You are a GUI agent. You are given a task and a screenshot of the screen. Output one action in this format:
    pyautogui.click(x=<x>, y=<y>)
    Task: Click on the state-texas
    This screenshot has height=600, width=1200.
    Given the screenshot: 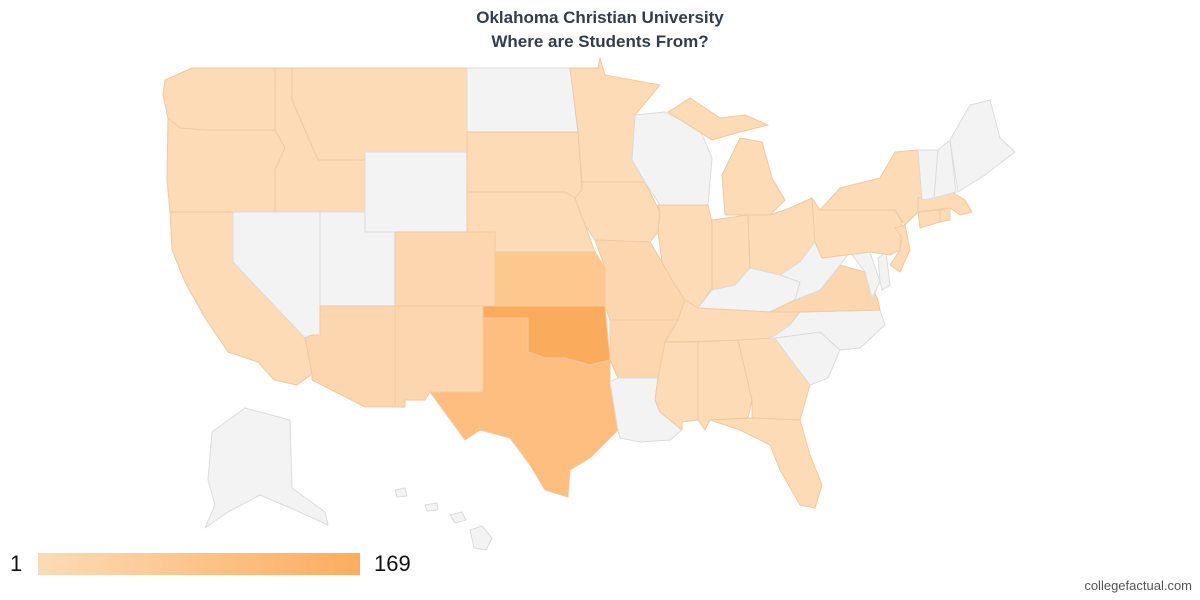 What is the action you would take?
    pyautogui.click(x=524, y=407)
    